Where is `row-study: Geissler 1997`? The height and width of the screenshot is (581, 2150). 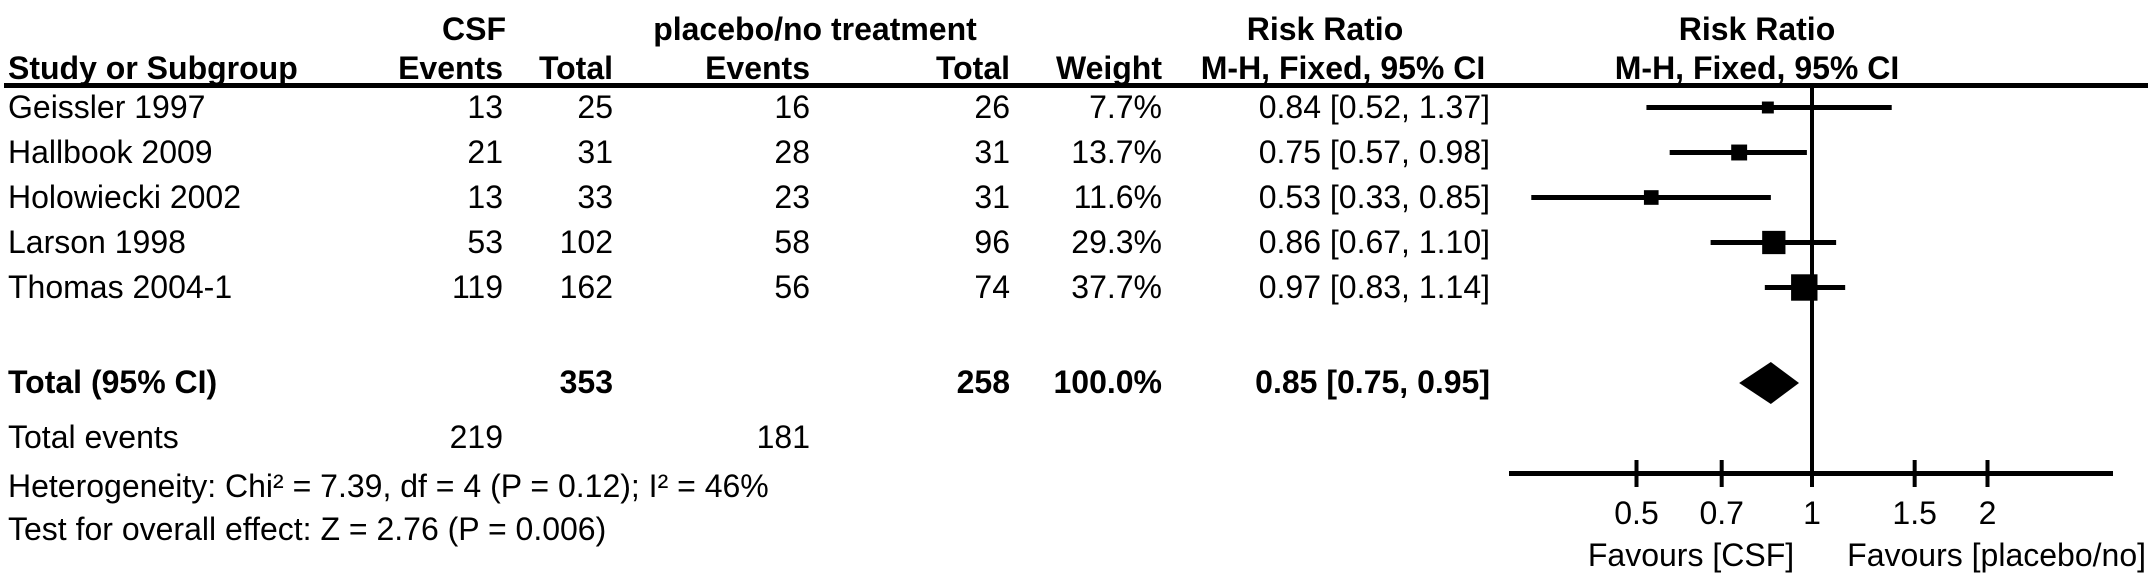
row-study: Geissler 1997 is located at coordinates (107, 107).